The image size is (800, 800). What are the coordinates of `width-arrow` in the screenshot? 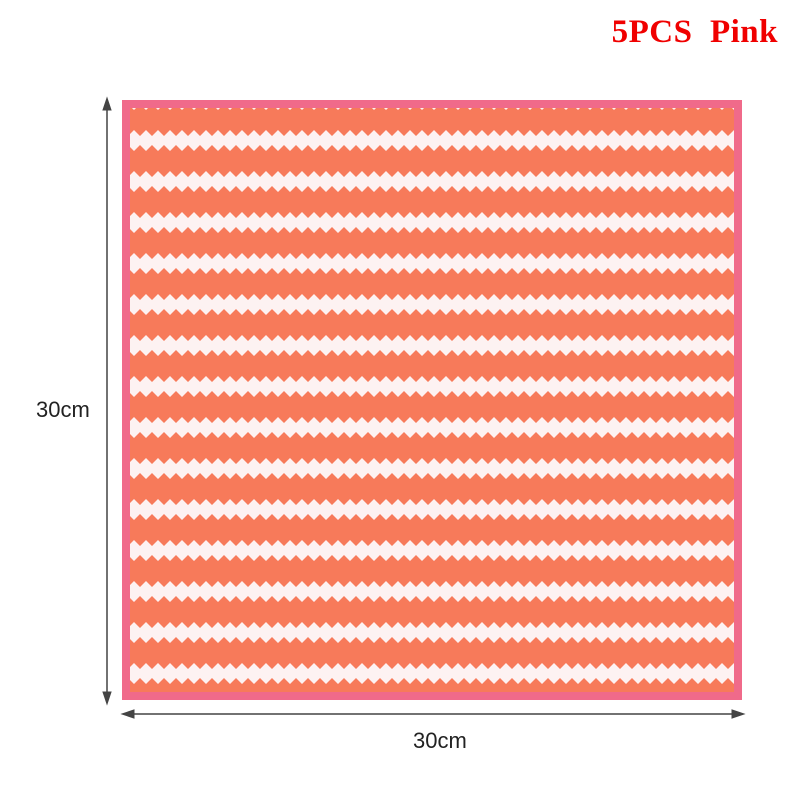 It's located at (433, 714).